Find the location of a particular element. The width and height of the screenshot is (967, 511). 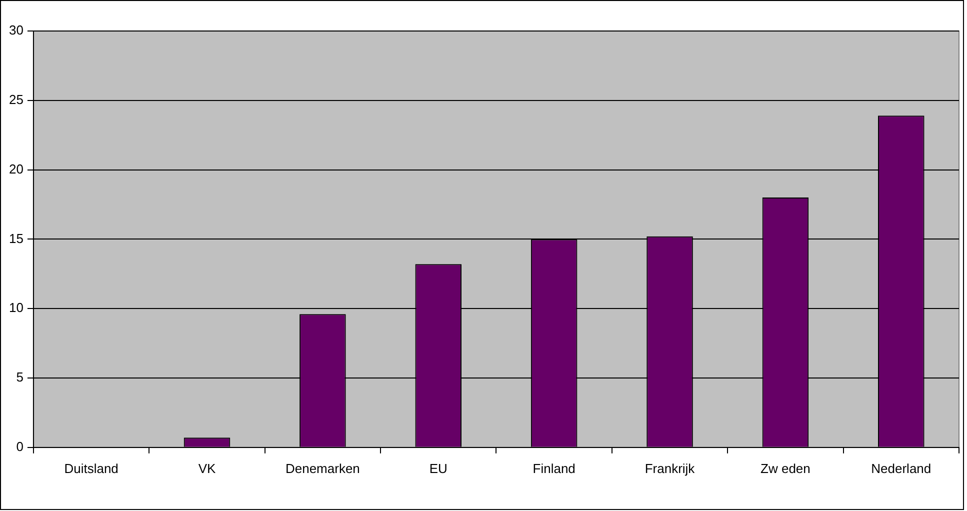

y-tick-label: 25 is located at coordinates (16, 99).